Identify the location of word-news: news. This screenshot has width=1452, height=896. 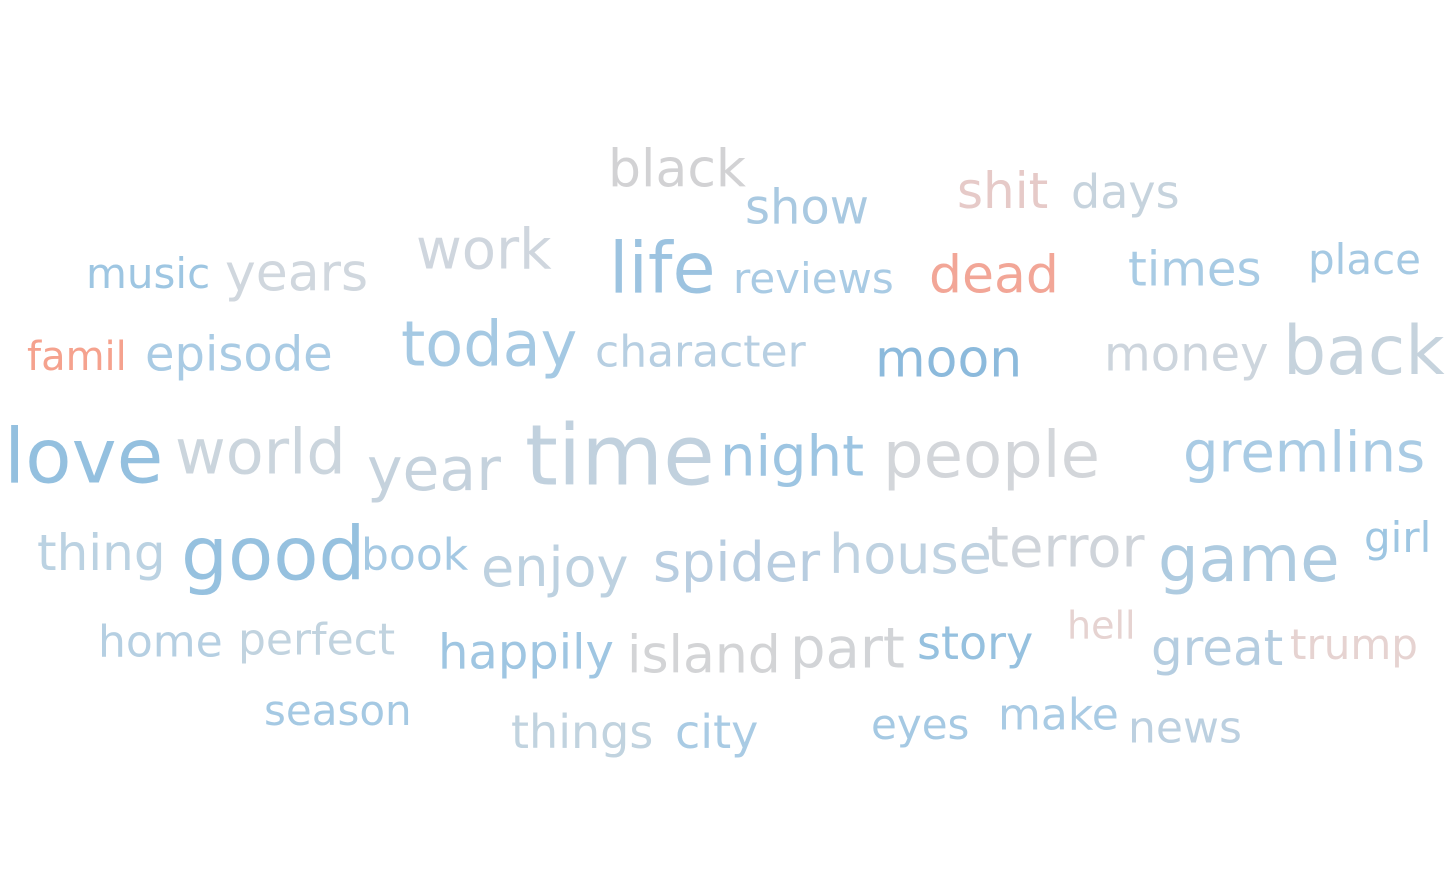
(1185, 728).